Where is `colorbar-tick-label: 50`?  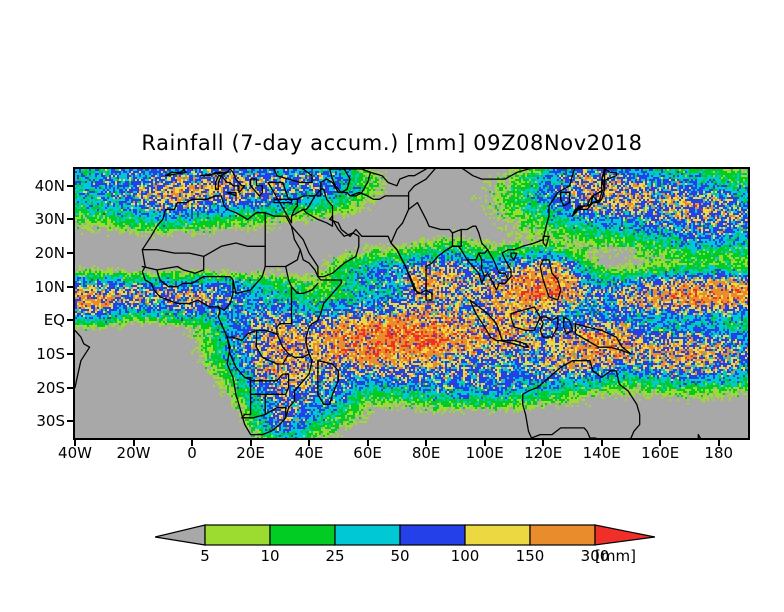
colorbar-tick-label: 50 is located at coordinates (400, 556).